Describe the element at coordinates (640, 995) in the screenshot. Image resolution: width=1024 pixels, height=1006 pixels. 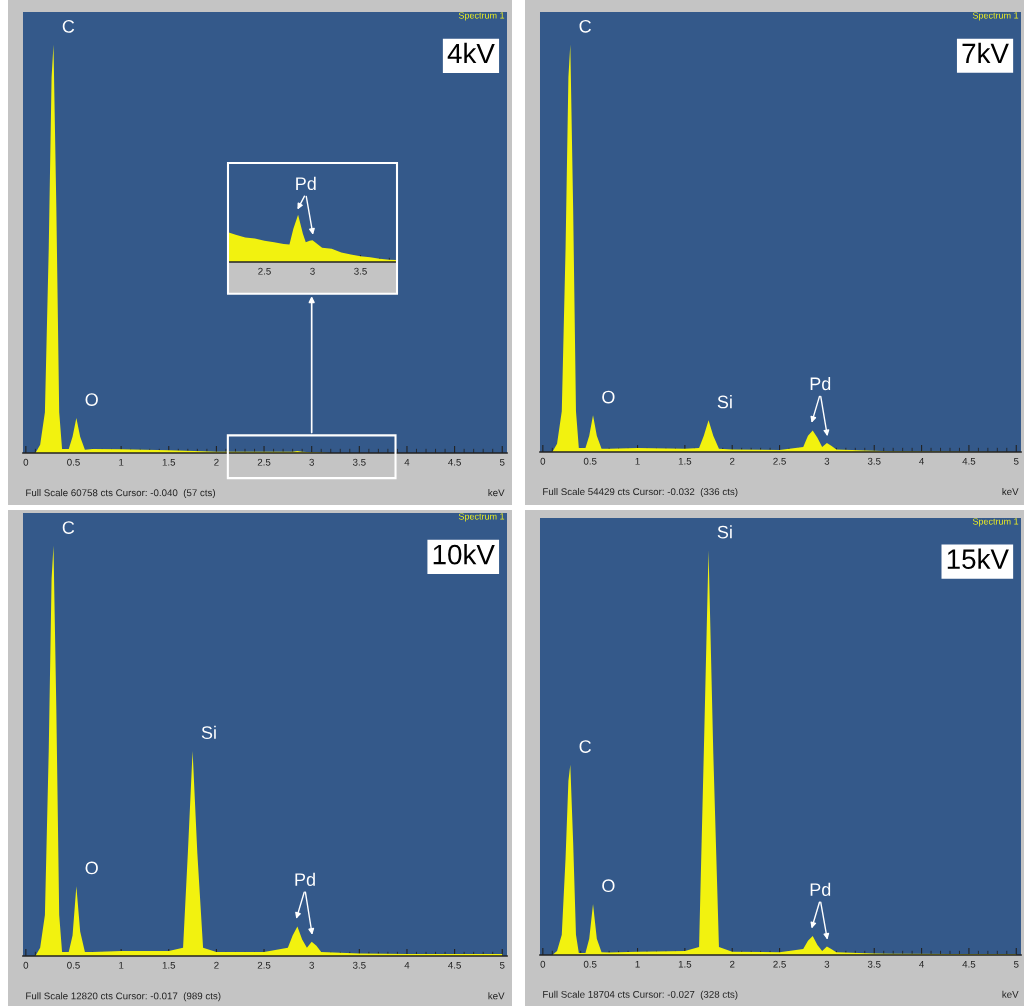
I see `text: Full Scale 18704 cts Cursor: -0.027 (328 cts)` at that location.